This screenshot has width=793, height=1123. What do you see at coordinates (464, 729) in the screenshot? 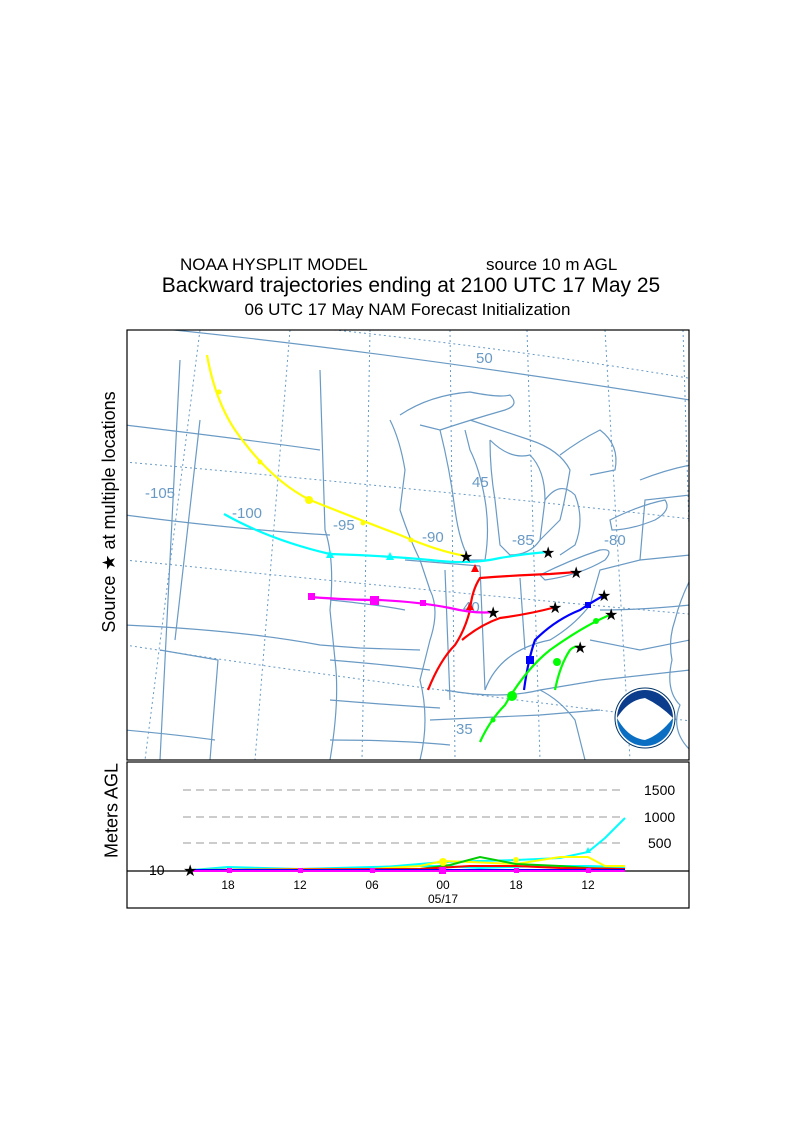
I see `lat-label: 35` at bounding box center [464, 729].